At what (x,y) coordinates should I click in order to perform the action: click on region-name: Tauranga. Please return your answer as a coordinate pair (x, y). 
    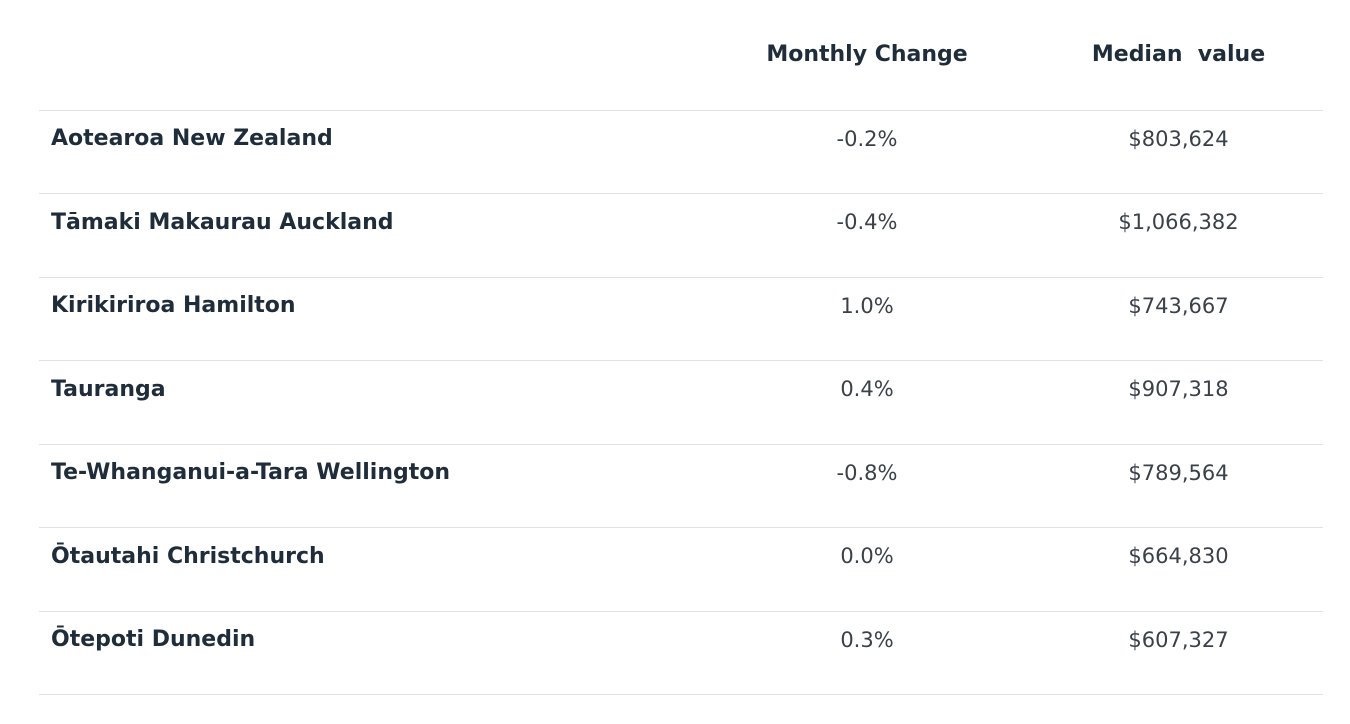
    Looking at the image, I should click on (375, 402).